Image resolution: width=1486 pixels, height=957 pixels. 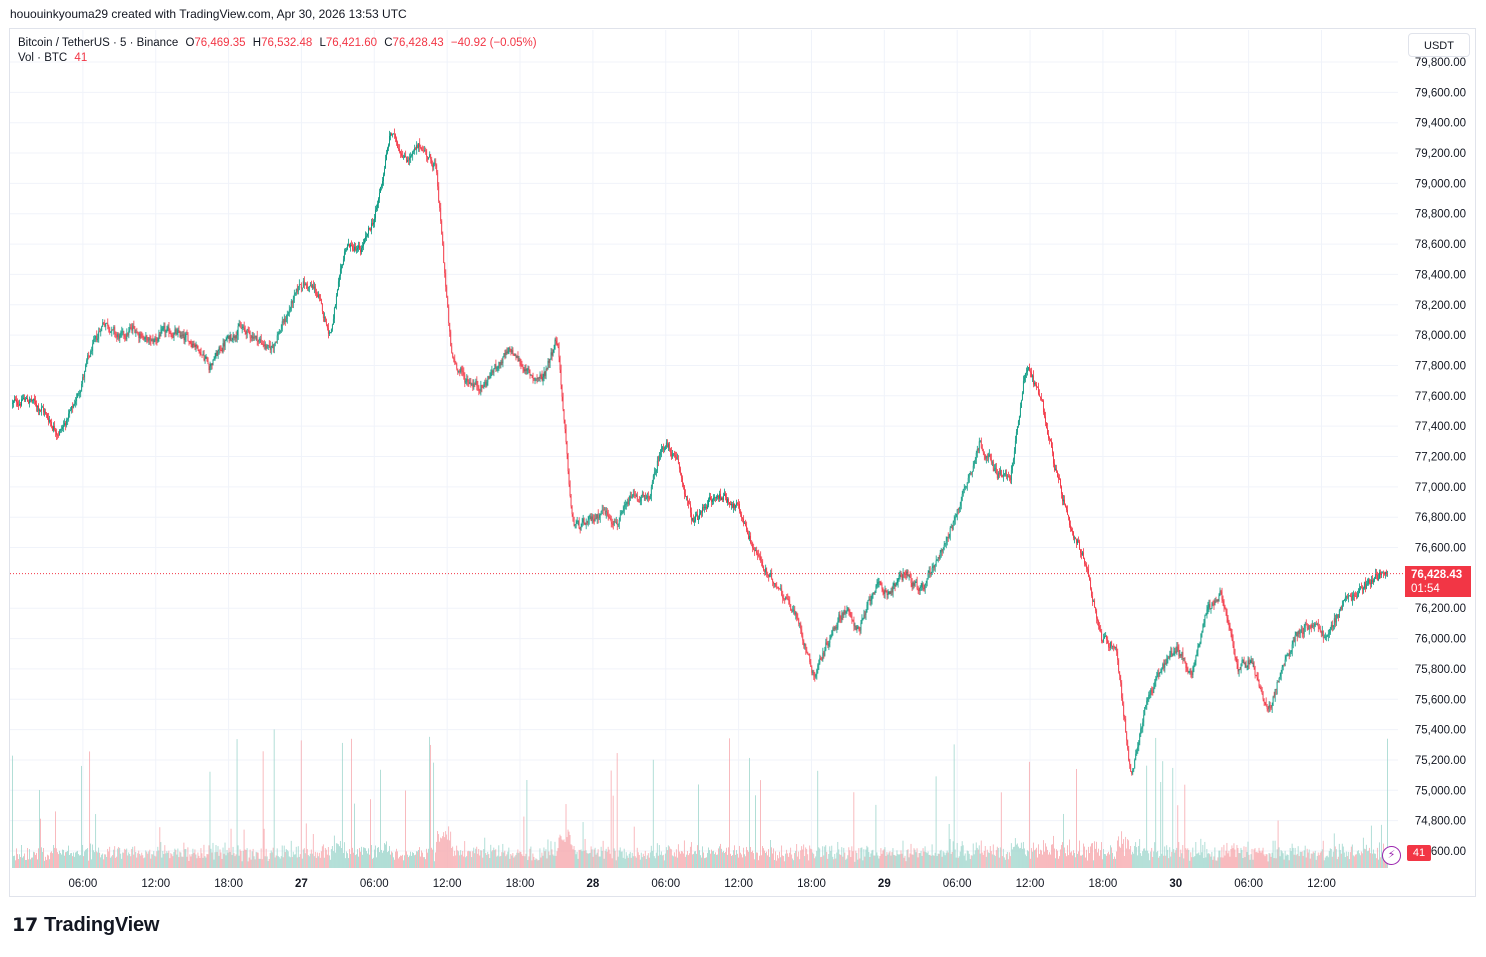 I want to click on x-tick-label: 28, so click(x=592, y=884).